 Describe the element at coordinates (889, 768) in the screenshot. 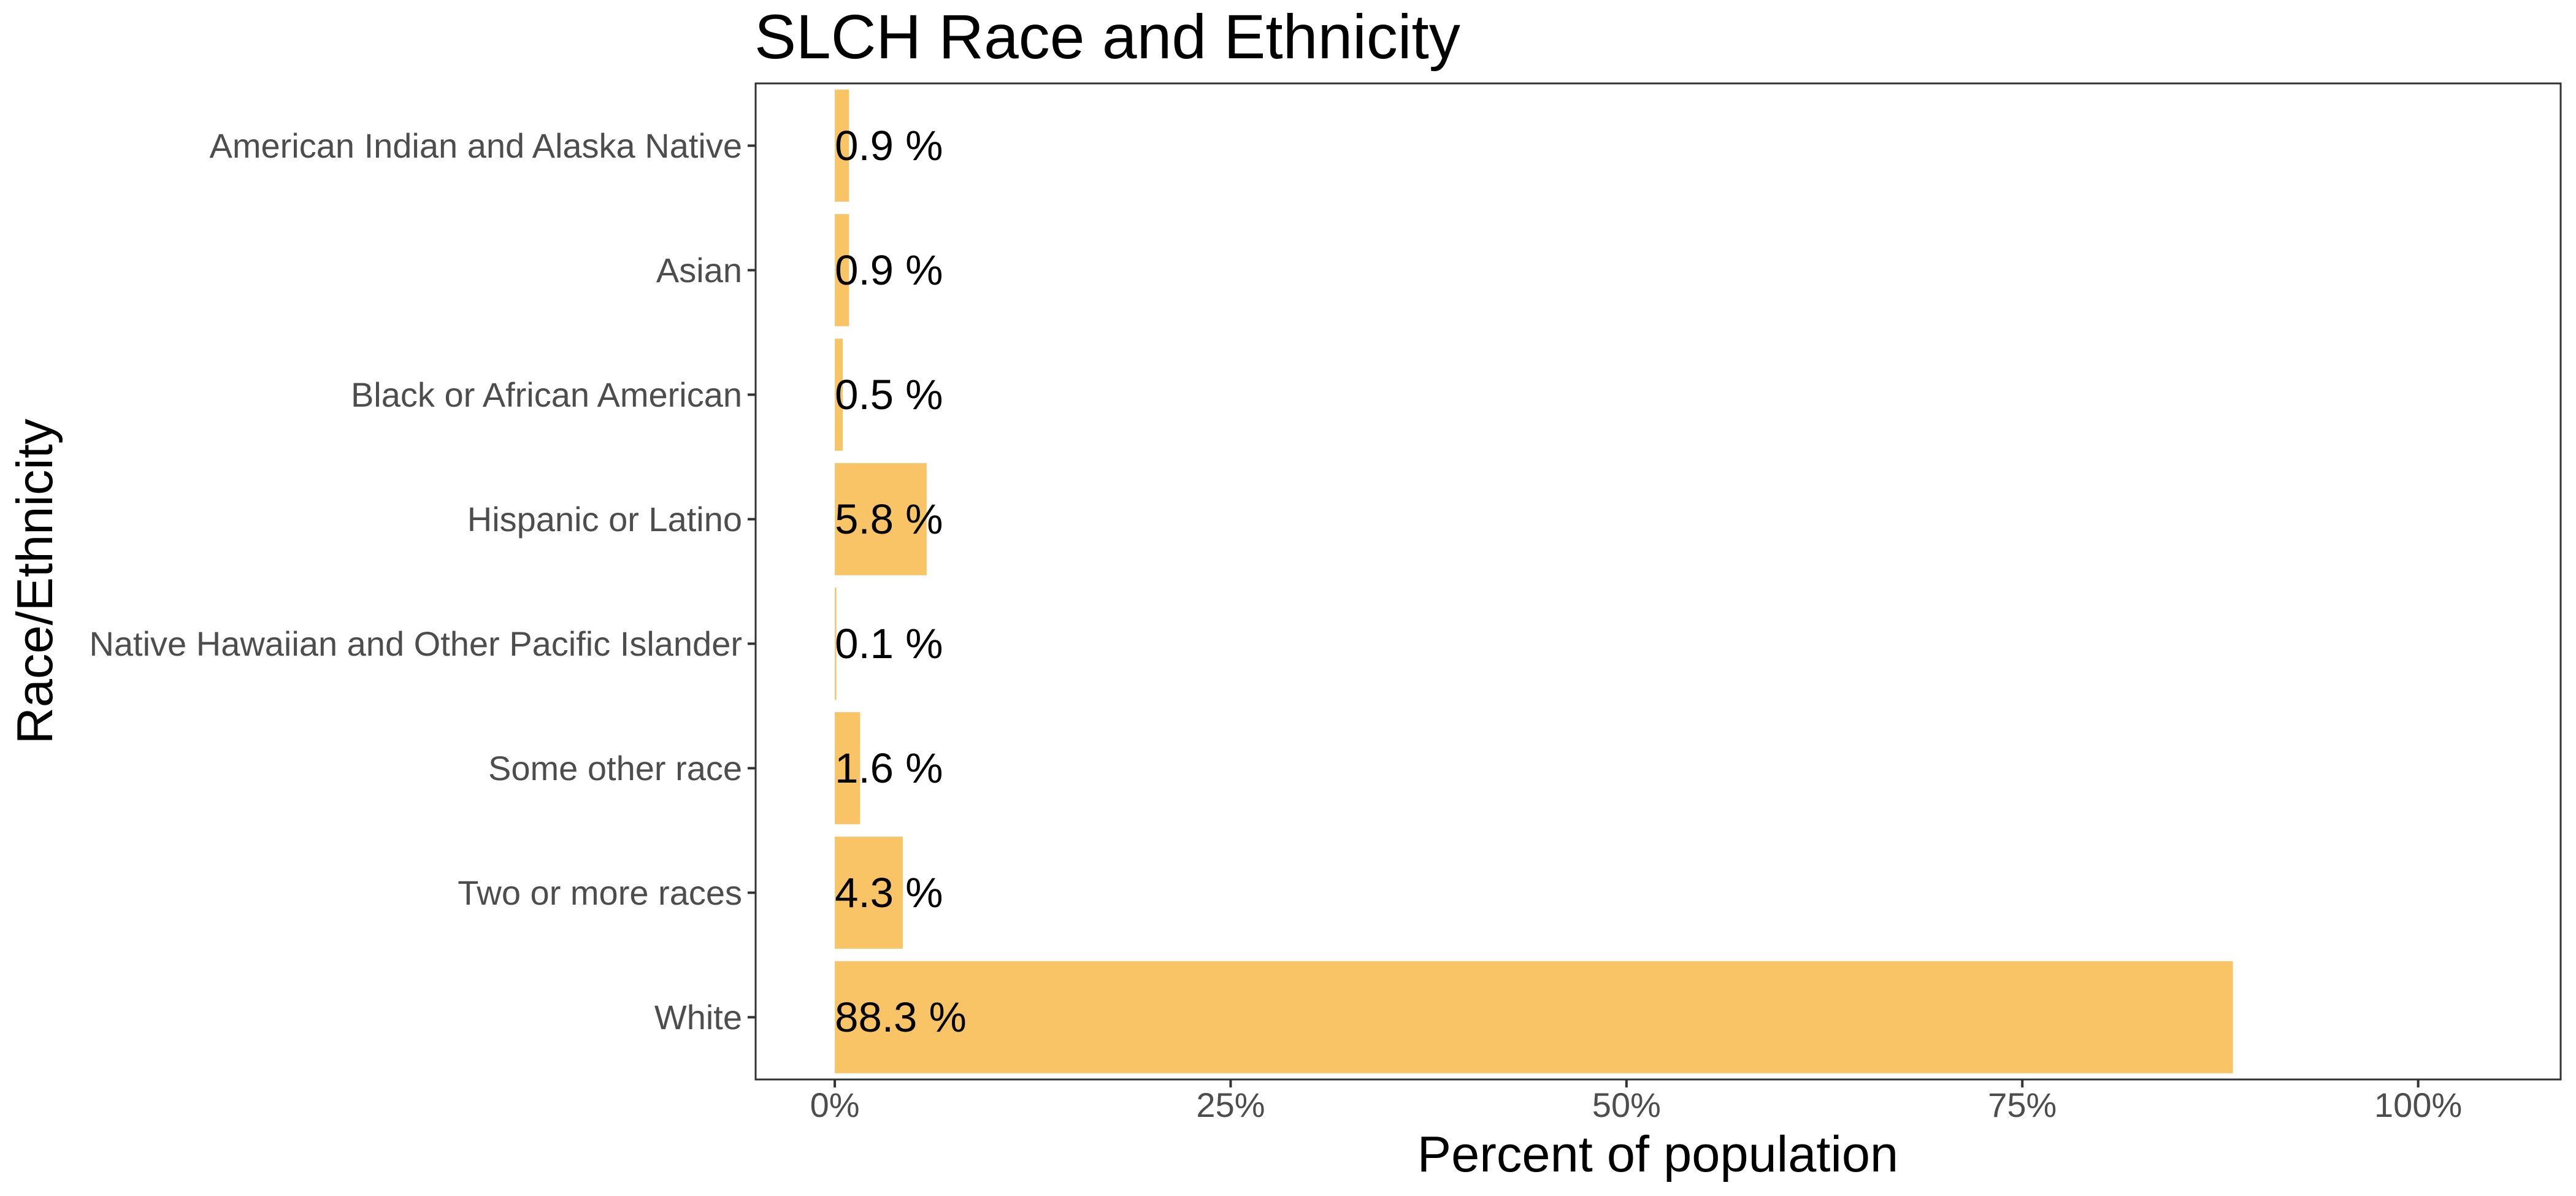

I see `data-label-some-other-race: 1.6 %` at that location.